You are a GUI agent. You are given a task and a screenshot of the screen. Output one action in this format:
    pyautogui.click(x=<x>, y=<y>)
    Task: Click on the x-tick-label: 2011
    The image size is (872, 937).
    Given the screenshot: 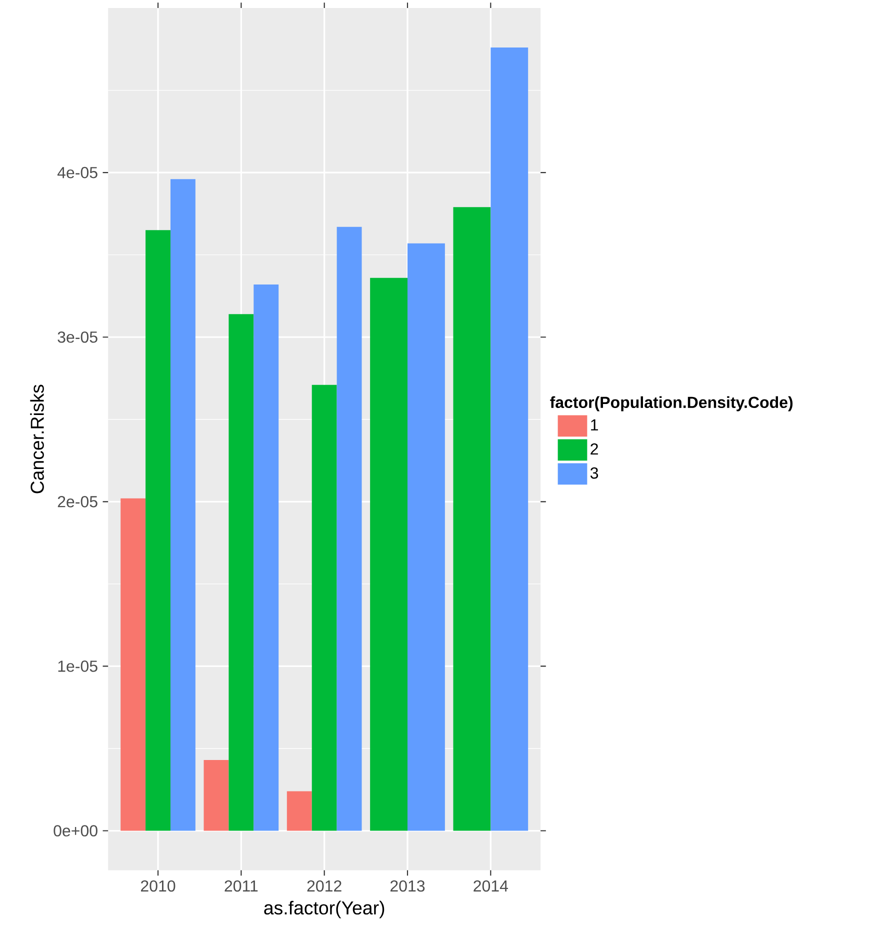 What is the action you would take?
    pyautogui.click(x=241, y=886)
    